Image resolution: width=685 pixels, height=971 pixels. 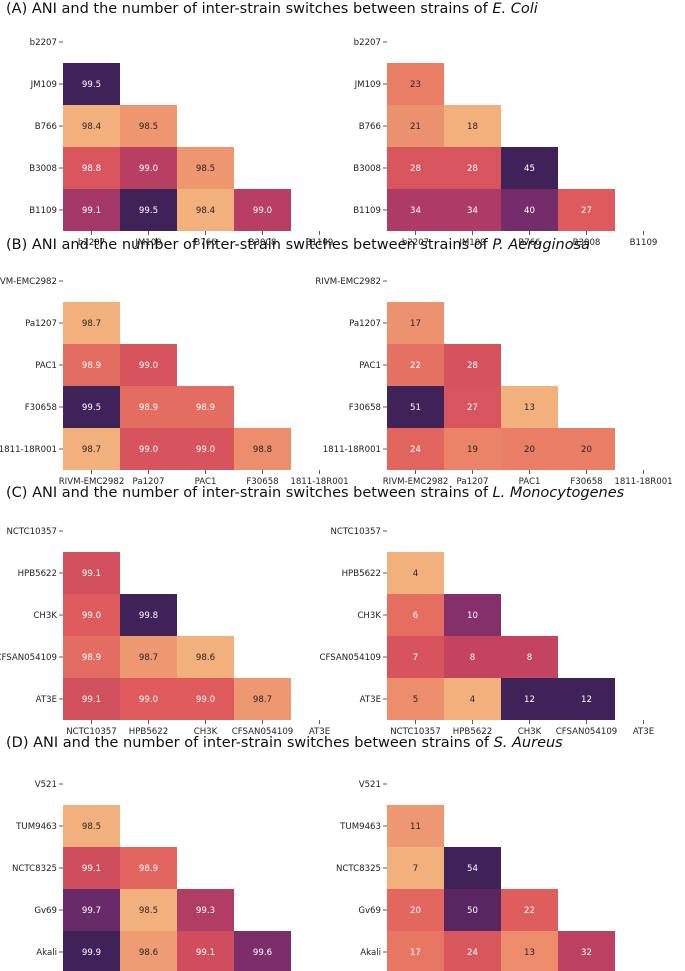 What do you see at coordinates (358, 869) in the screenshot?
I see `y-tick-label: NCTC8325` at bounding box center [358, 869].